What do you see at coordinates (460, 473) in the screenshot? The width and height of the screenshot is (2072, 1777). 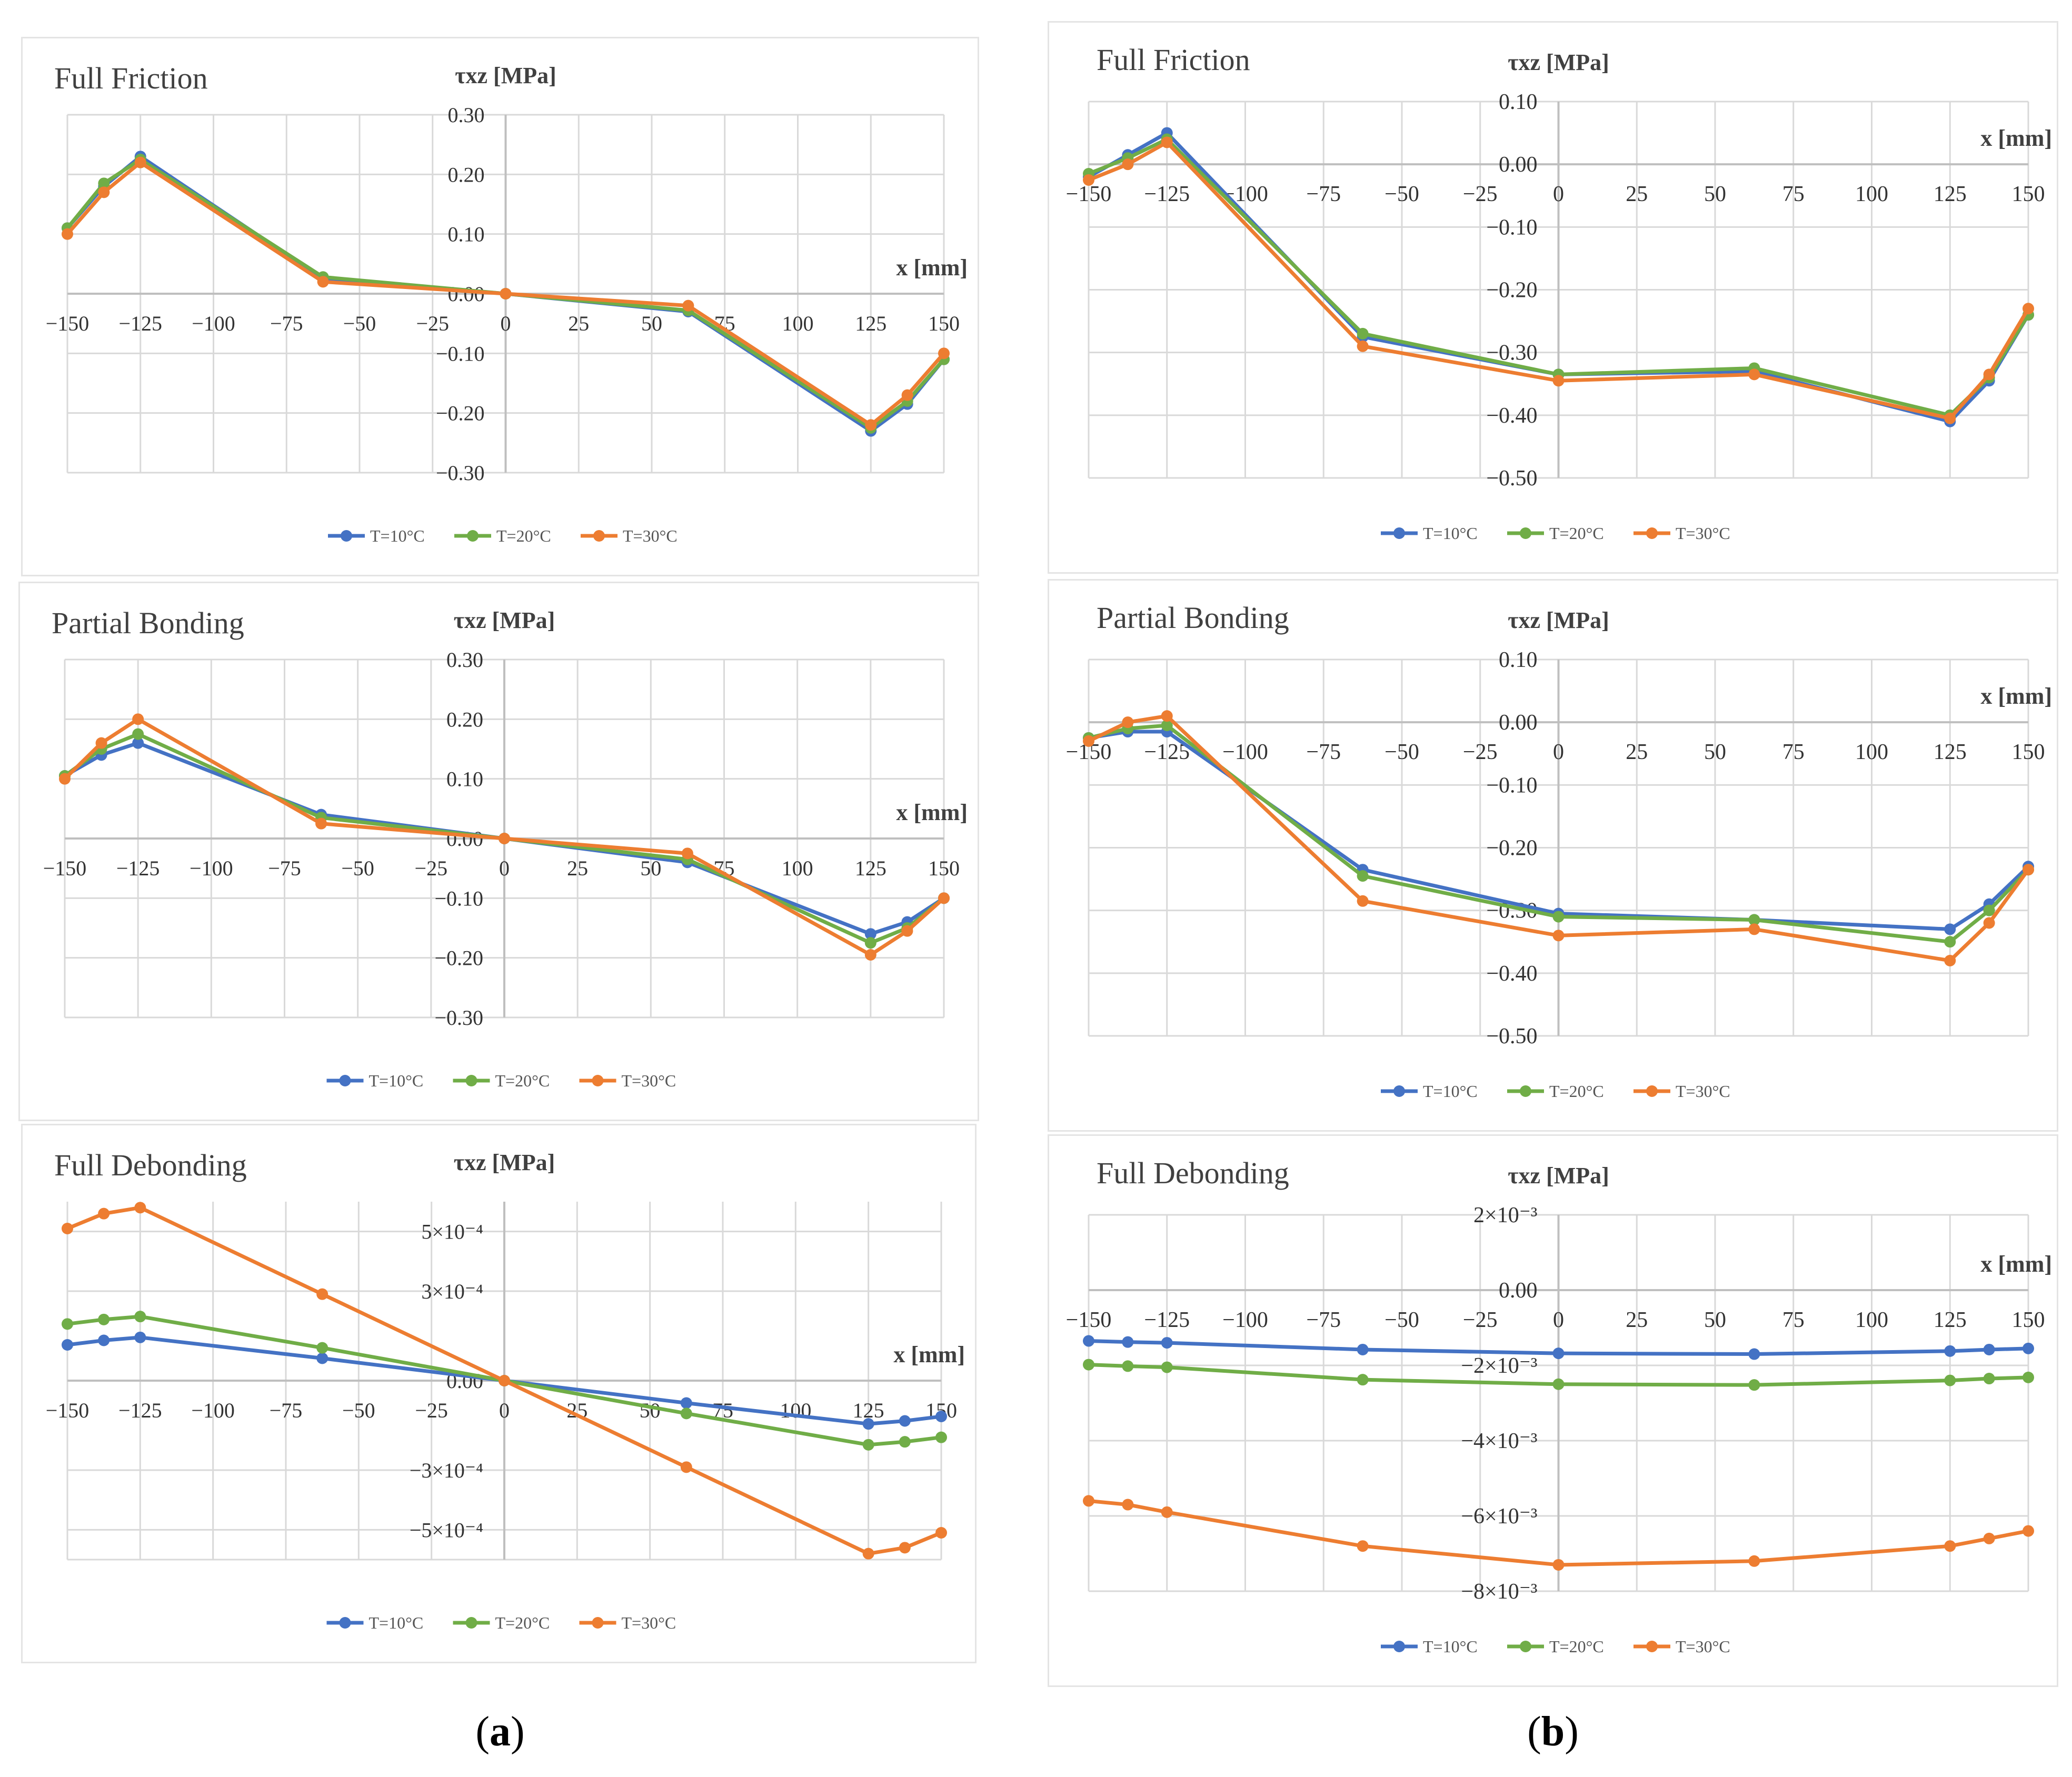 I see `y-tick-label: −0.30` at bounding box center [460, 473].